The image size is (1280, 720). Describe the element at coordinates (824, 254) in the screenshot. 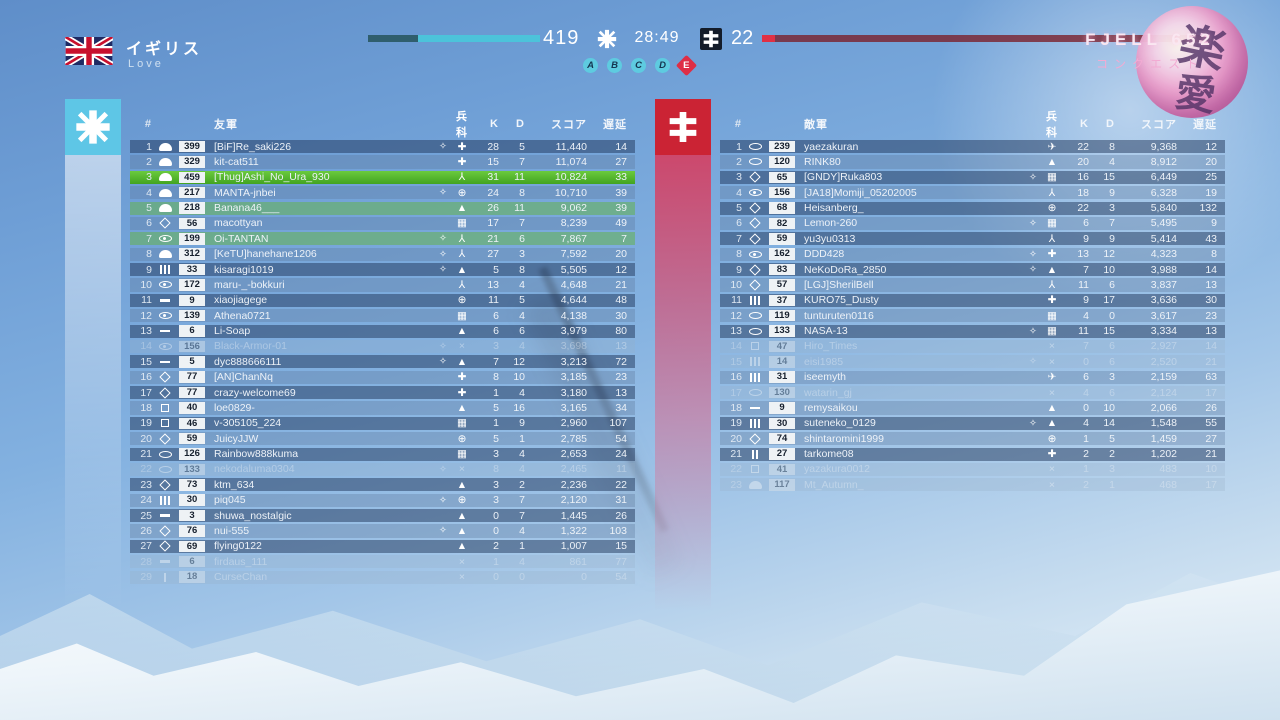

I see `player-name: DDD428` at that location.